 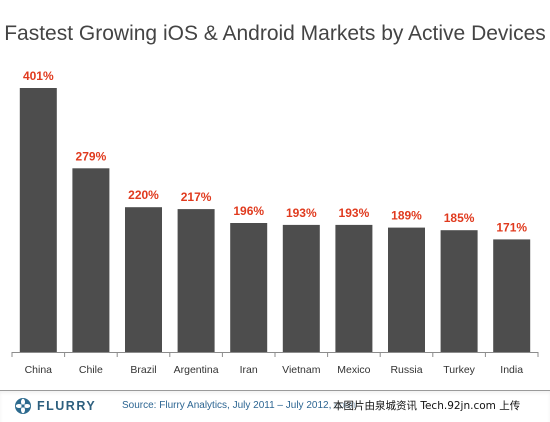 I want to click on data-label-russia: 189%, so click(x=406, y=216).